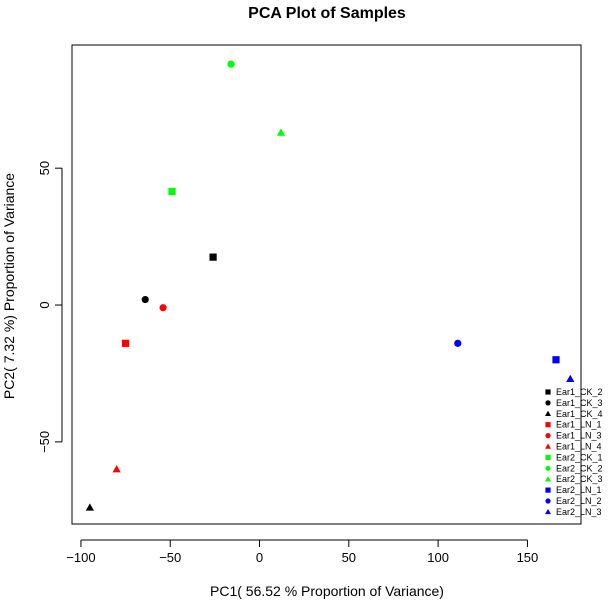  I want to click on legend-label: Ear2_LN_3, so click(579, 512).